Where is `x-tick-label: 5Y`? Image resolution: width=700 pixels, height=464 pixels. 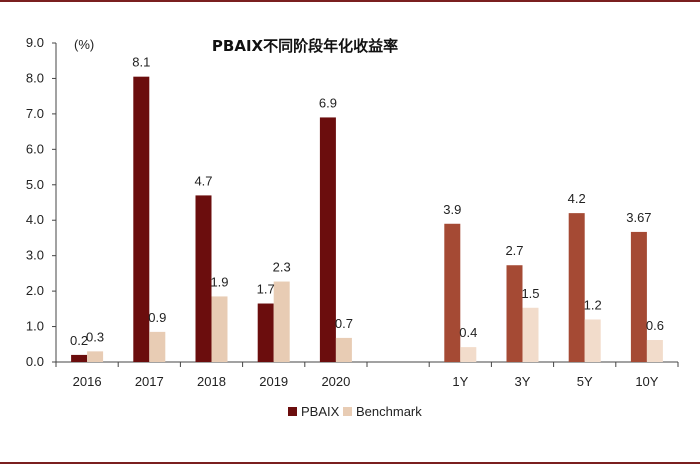
x-tick-label: 5Y is located at coordinates (585, 381).